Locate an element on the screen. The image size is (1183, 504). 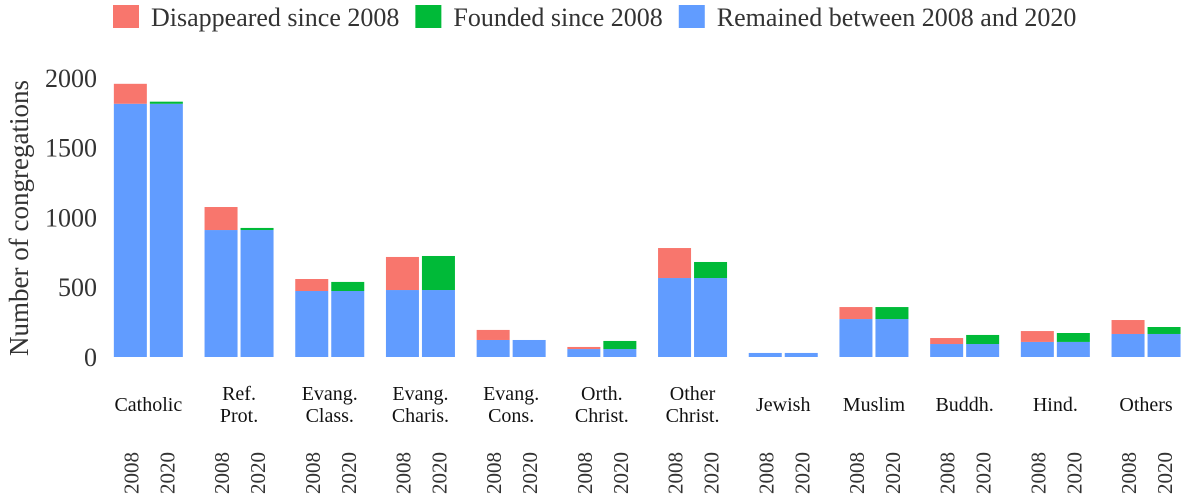
x-tick-label: Evang. Cons. is located at coordinates (511, 405).